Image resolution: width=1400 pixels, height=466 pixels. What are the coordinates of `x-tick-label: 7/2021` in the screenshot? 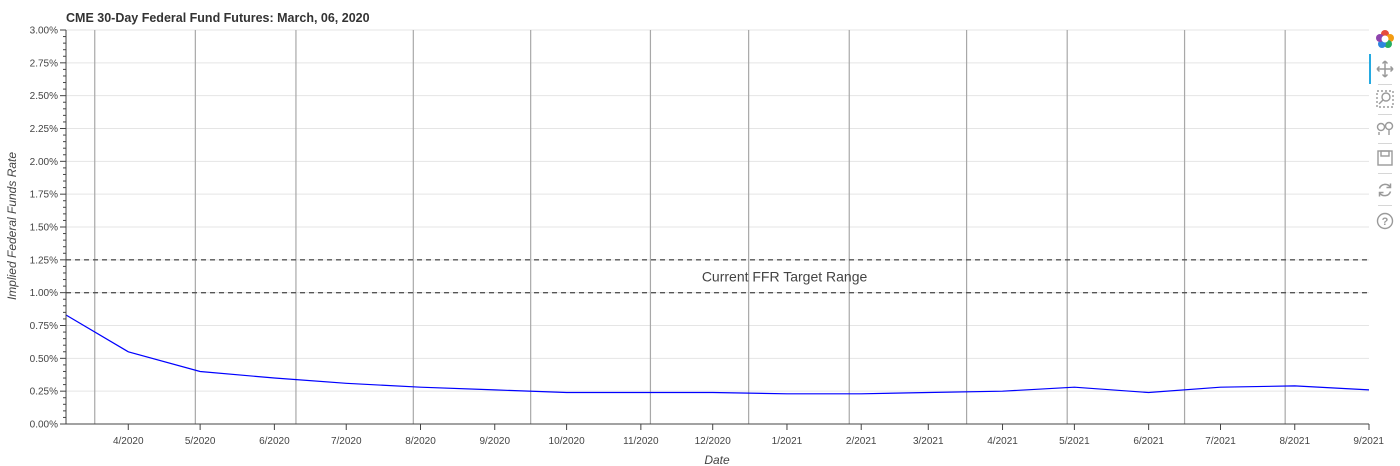 It's located at (1220, 441).